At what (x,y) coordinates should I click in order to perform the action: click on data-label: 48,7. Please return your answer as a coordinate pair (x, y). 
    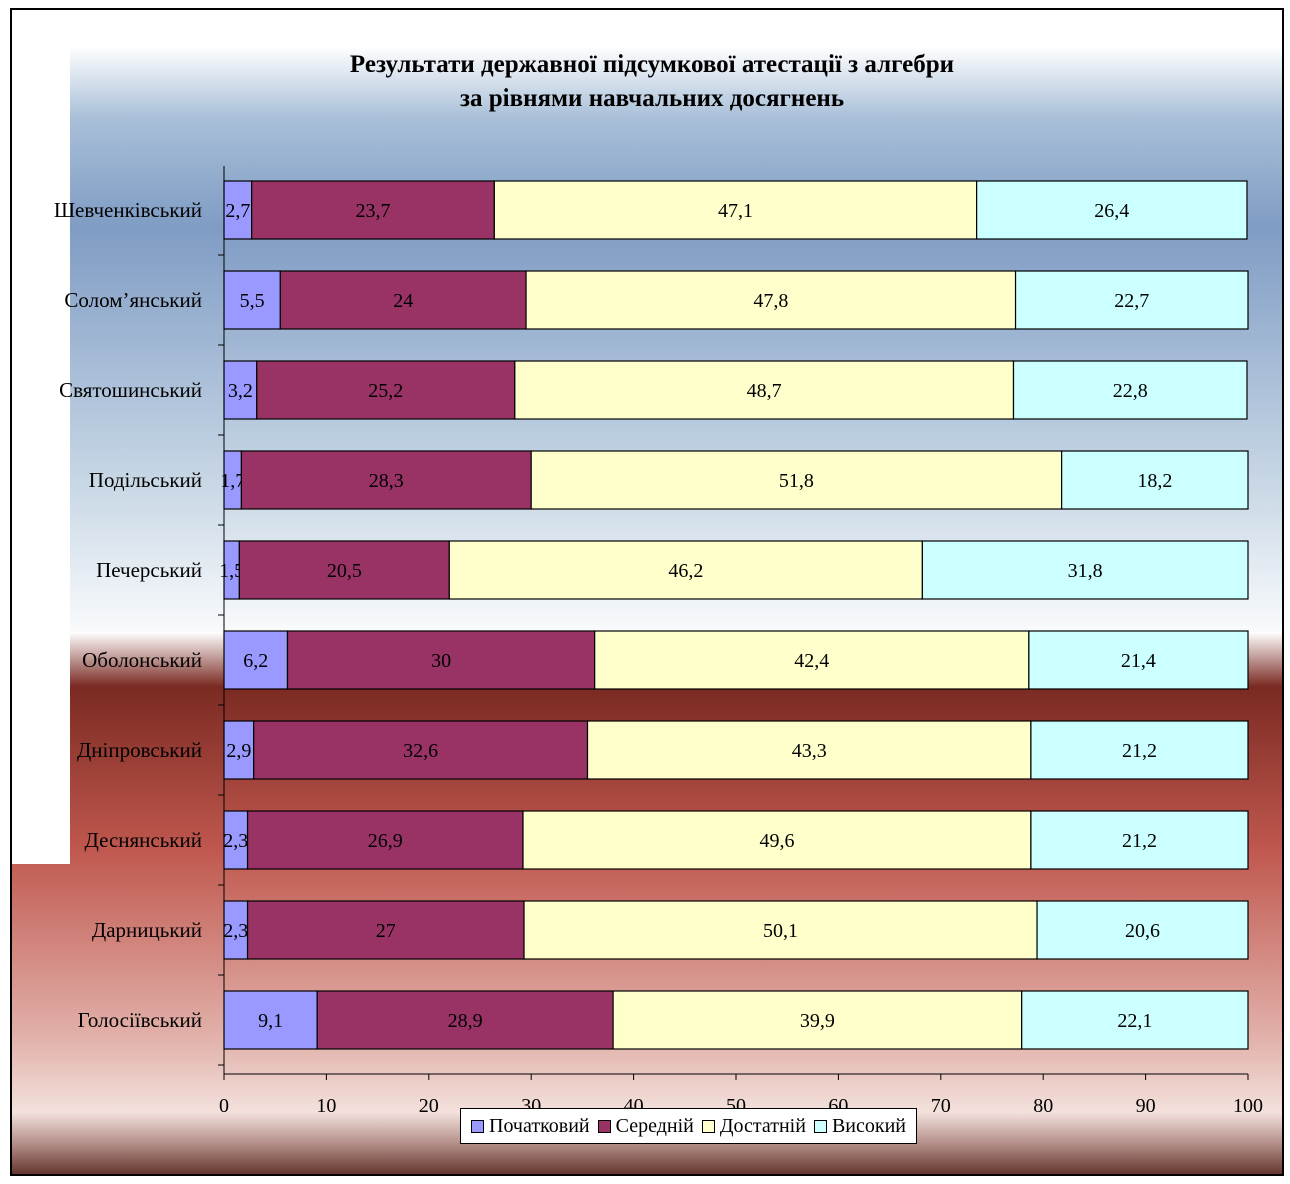
    Looking at the image, I should click on (764, 391).